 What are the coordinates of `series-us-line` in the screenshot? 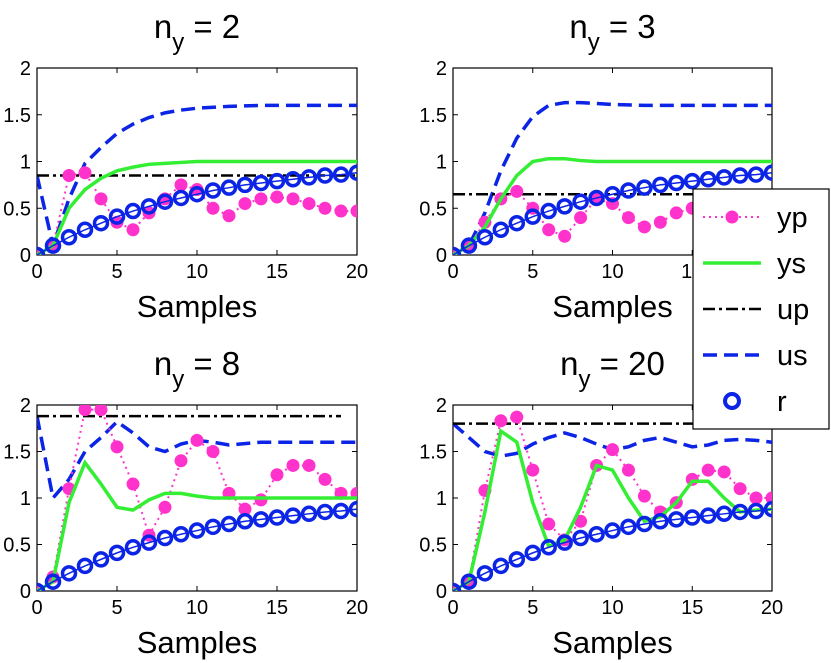 It's located at (197, 178).